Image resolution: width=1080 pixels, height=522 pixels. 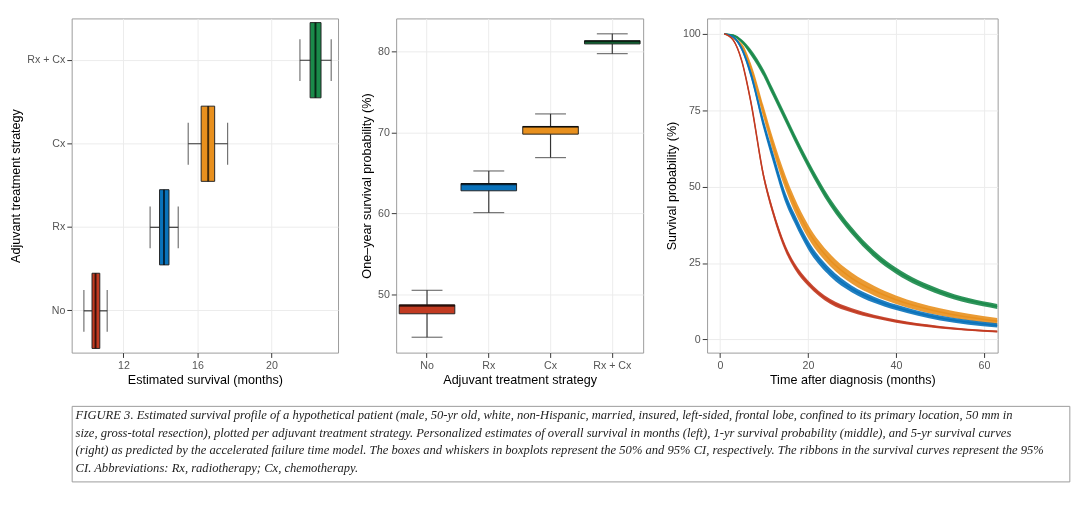 I want to click on x-tick-label: Rx, so click(x=489, y=364).